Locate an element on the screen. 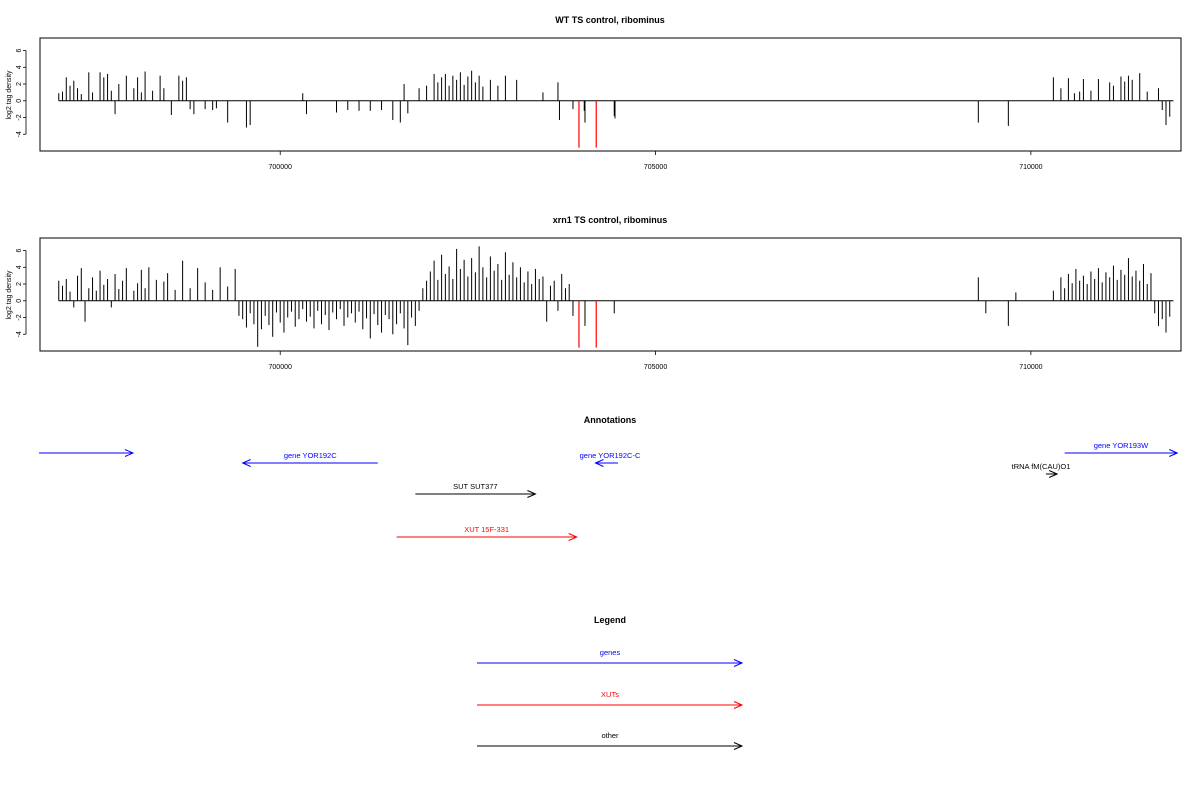  annotation-label: gene YOR193W is located at coordinates (1121, 445).